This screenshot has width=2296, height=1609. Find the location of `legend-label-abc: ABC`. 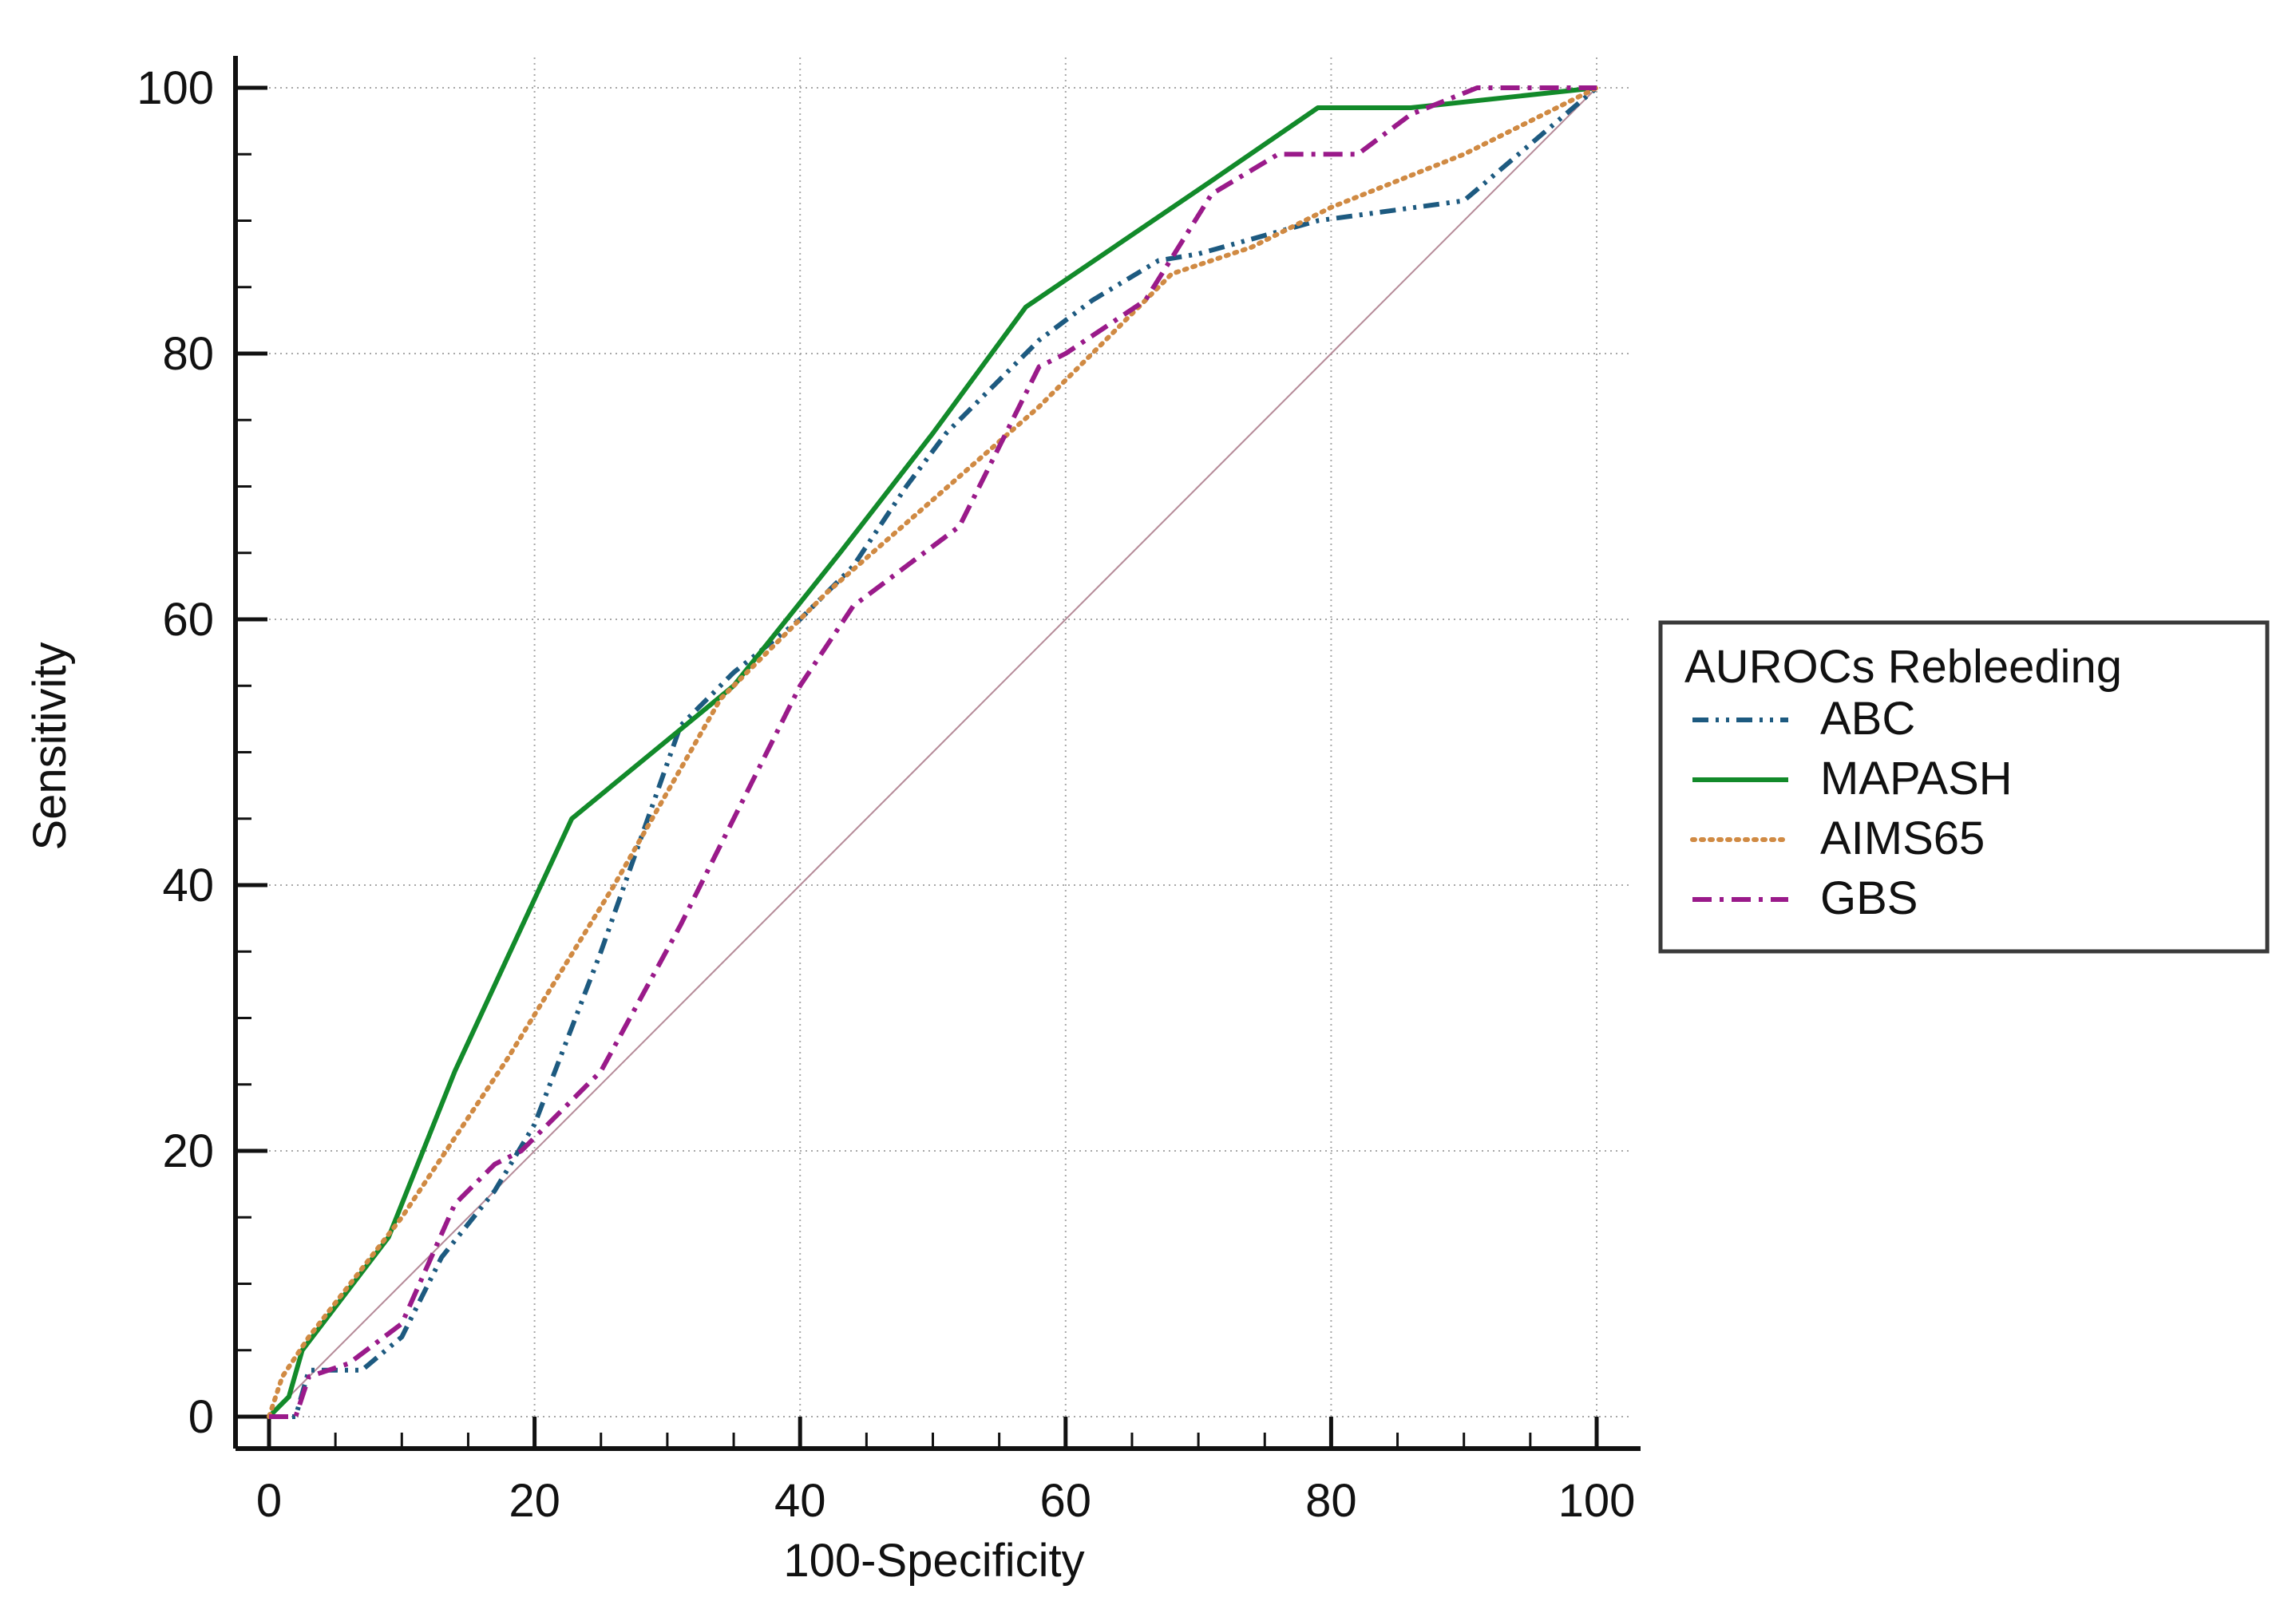

legend-label-abc: ABC is located at coordinates (1867, 719).